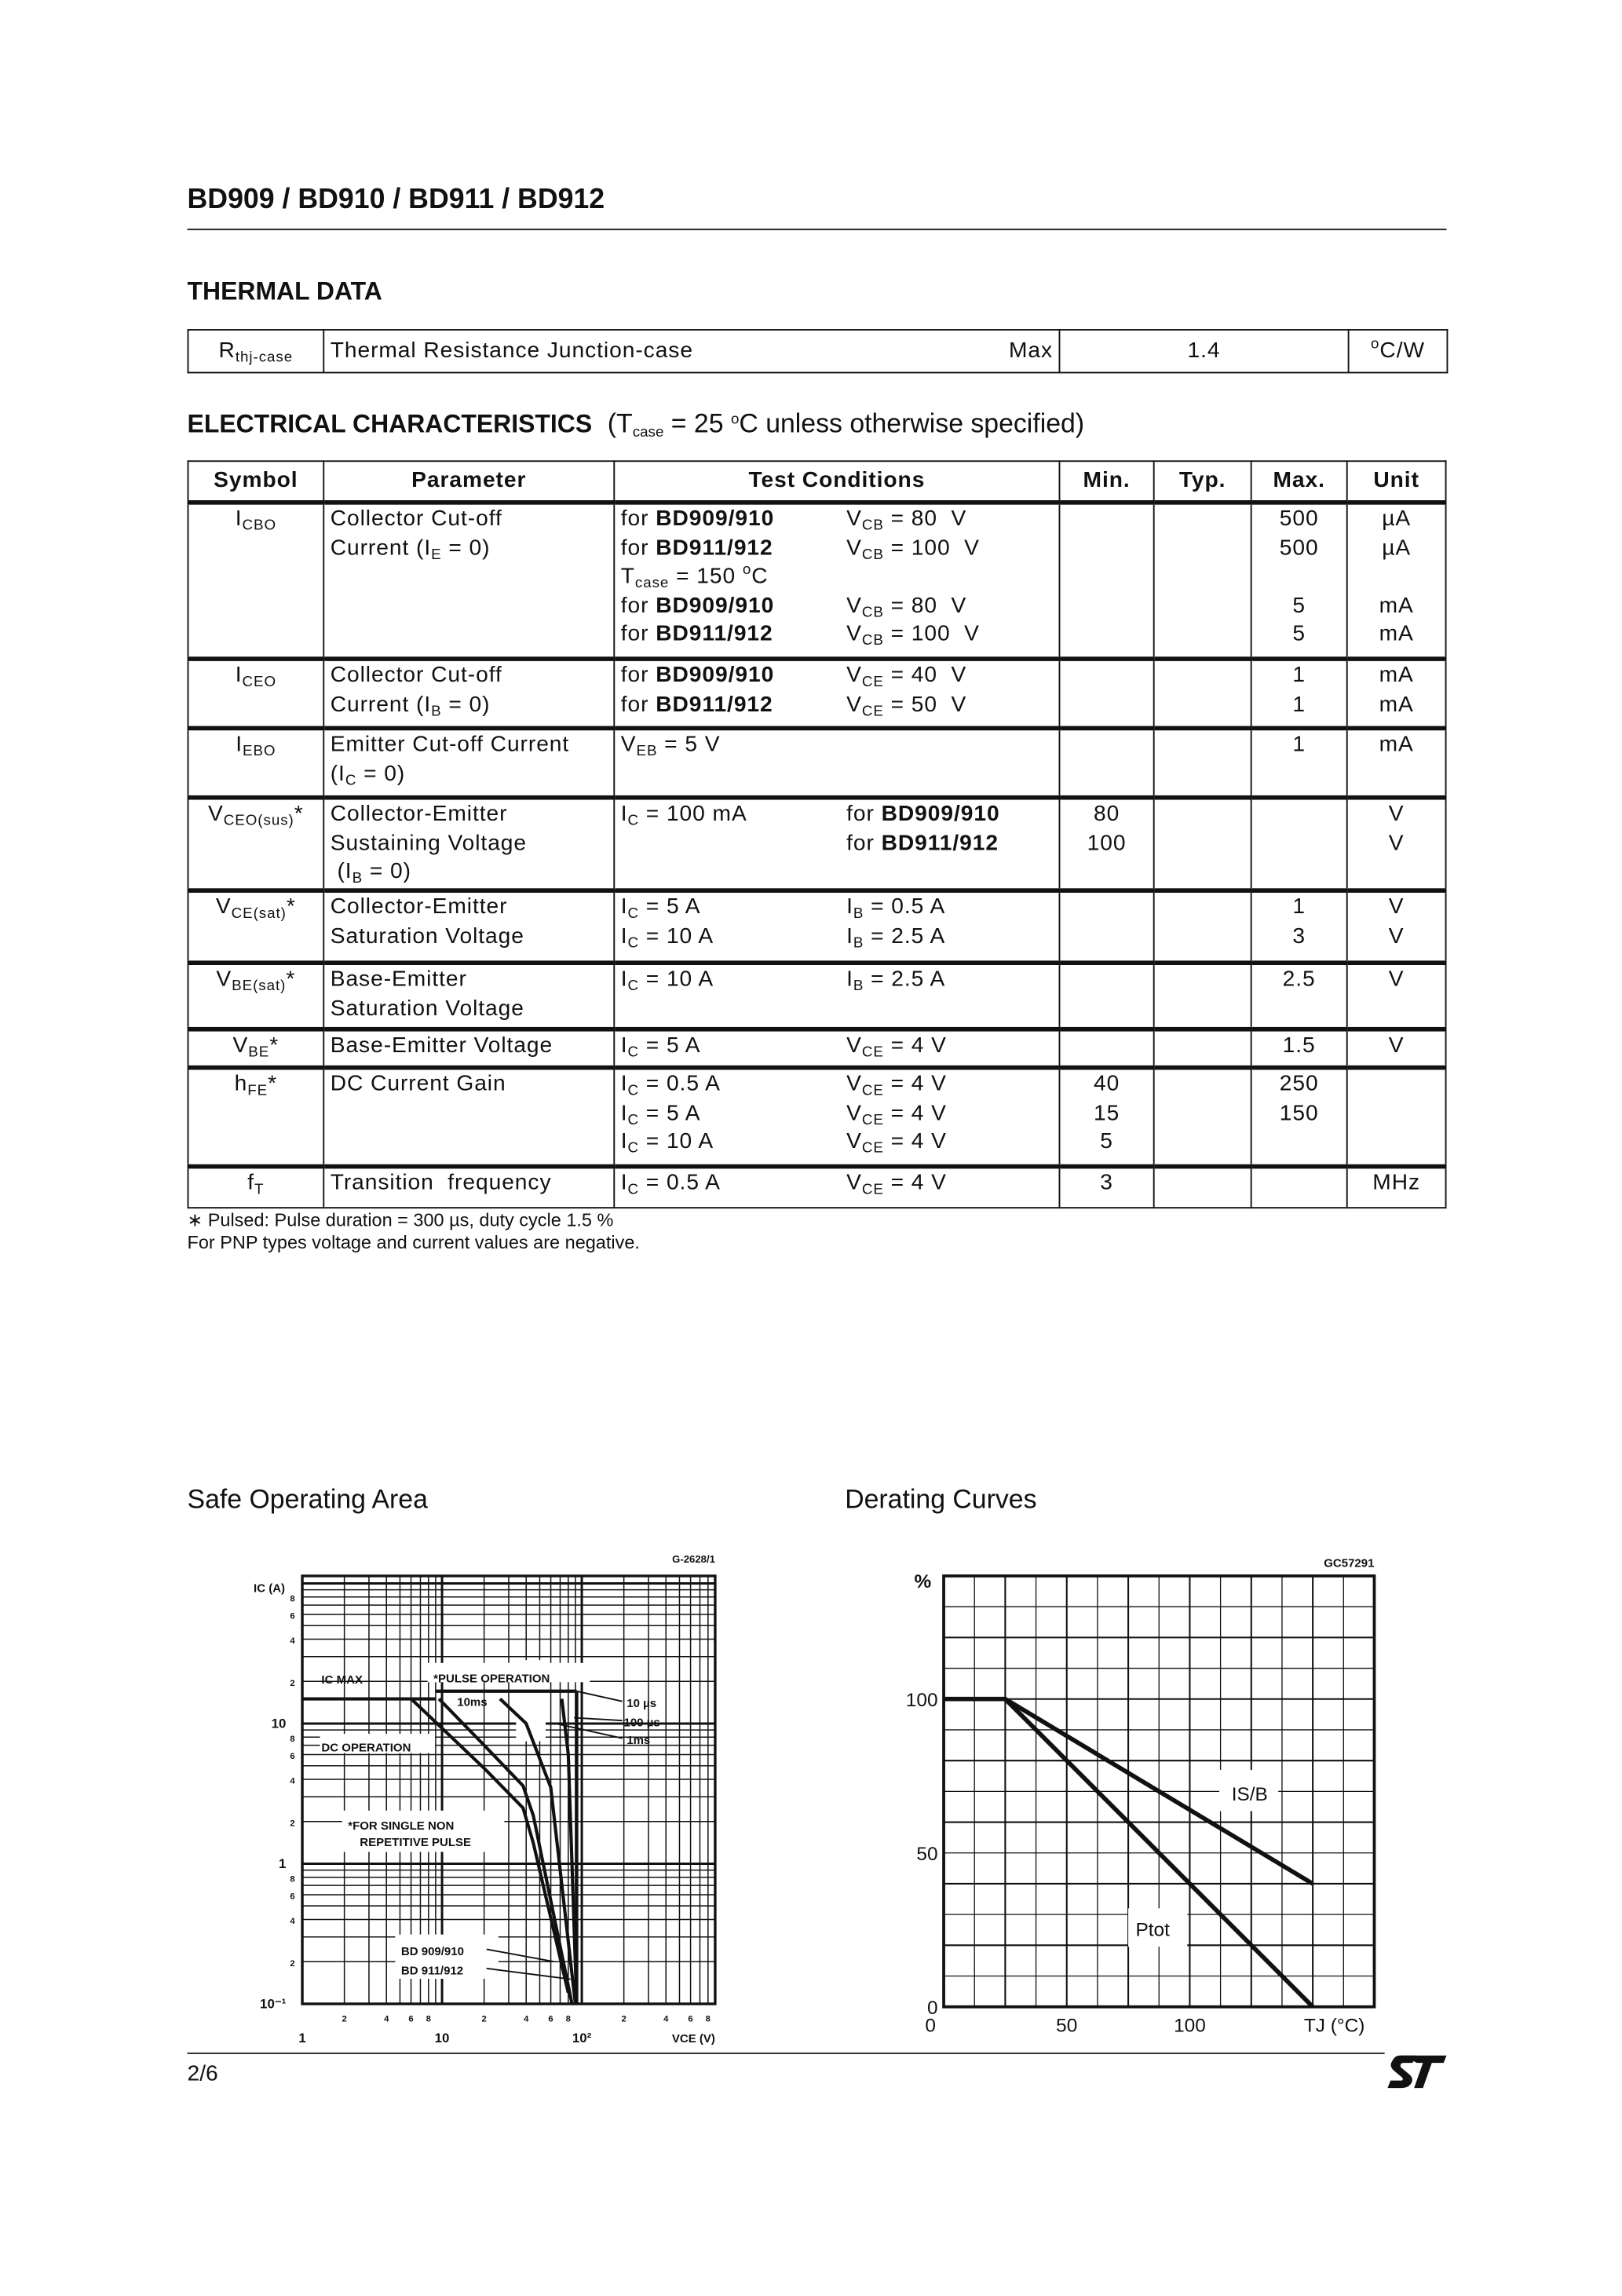 The height and width of the screenshot is (2296, 1622). I want to click on condition-part: for BD909/910, so click(923, 814).